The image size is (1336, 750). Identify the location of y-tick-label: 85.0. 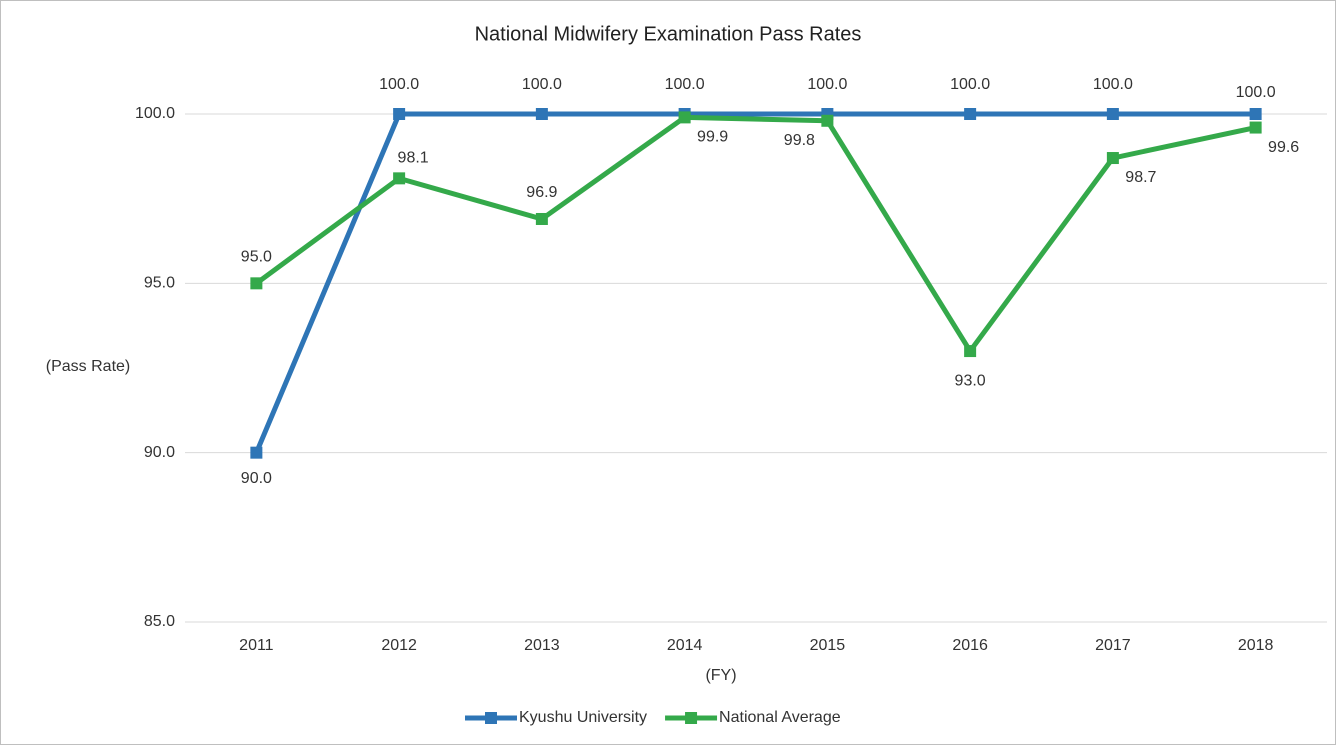
(159, 621).